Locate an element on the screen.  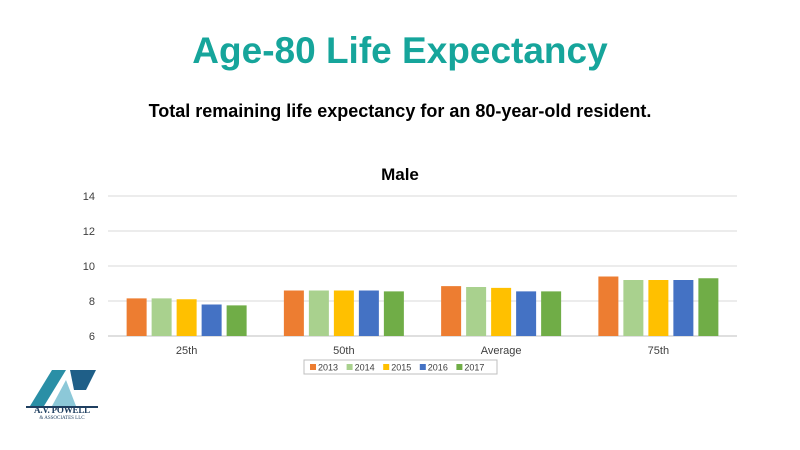
legend: 2013 2014 2015 2016 2017 is located at coordinates (400, 367).